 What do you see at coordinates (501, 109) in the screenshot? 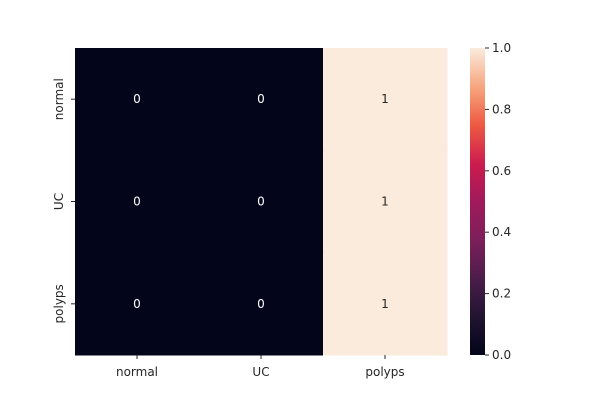
I see `colorbar-tick-label: 0.8` at bounding box center [501, 109].